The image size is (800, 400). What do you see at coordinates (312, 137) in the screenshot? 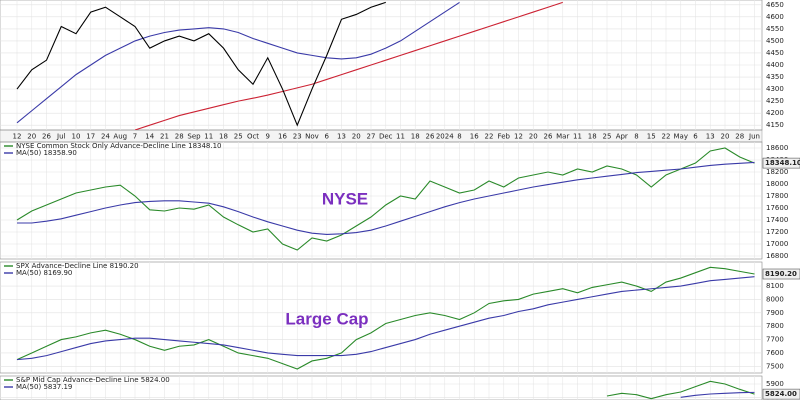
I see `x-tick-label: Nov` at bounding box center [312, 137].